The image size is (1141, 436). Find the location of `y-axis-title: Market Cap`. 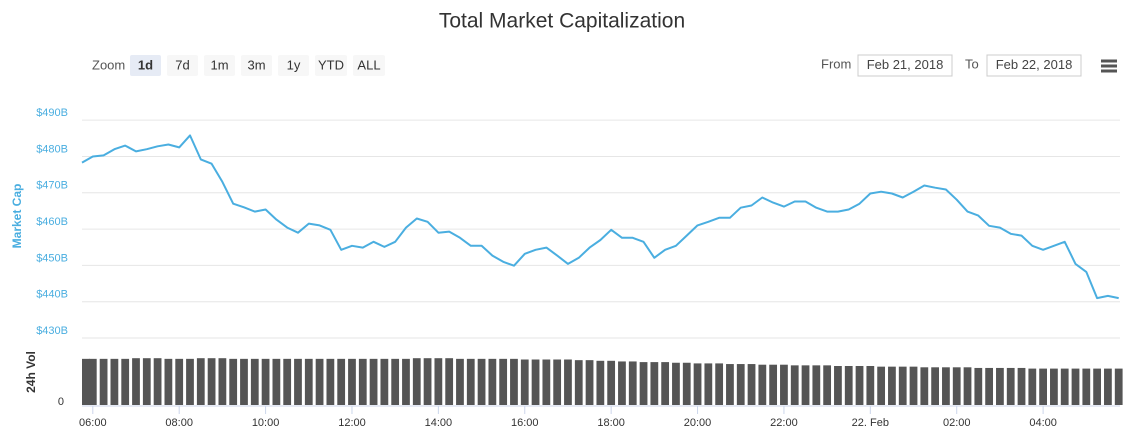

y-axis-title: Market Cap is located at coordinates (17, 216).